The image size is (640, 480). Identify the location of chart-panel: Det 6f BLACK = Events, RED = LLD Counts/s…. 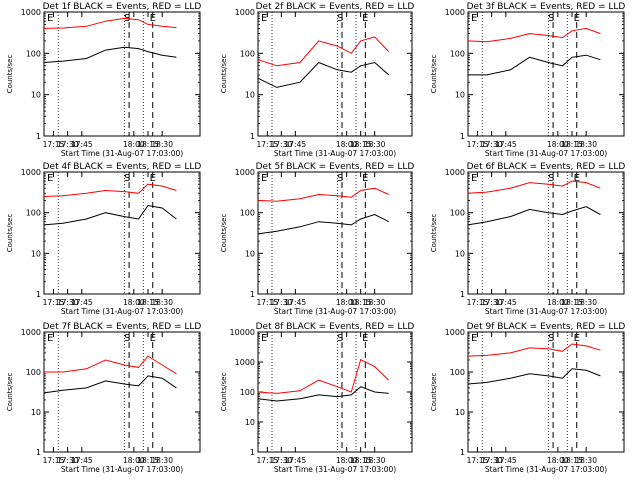
(527, 239).